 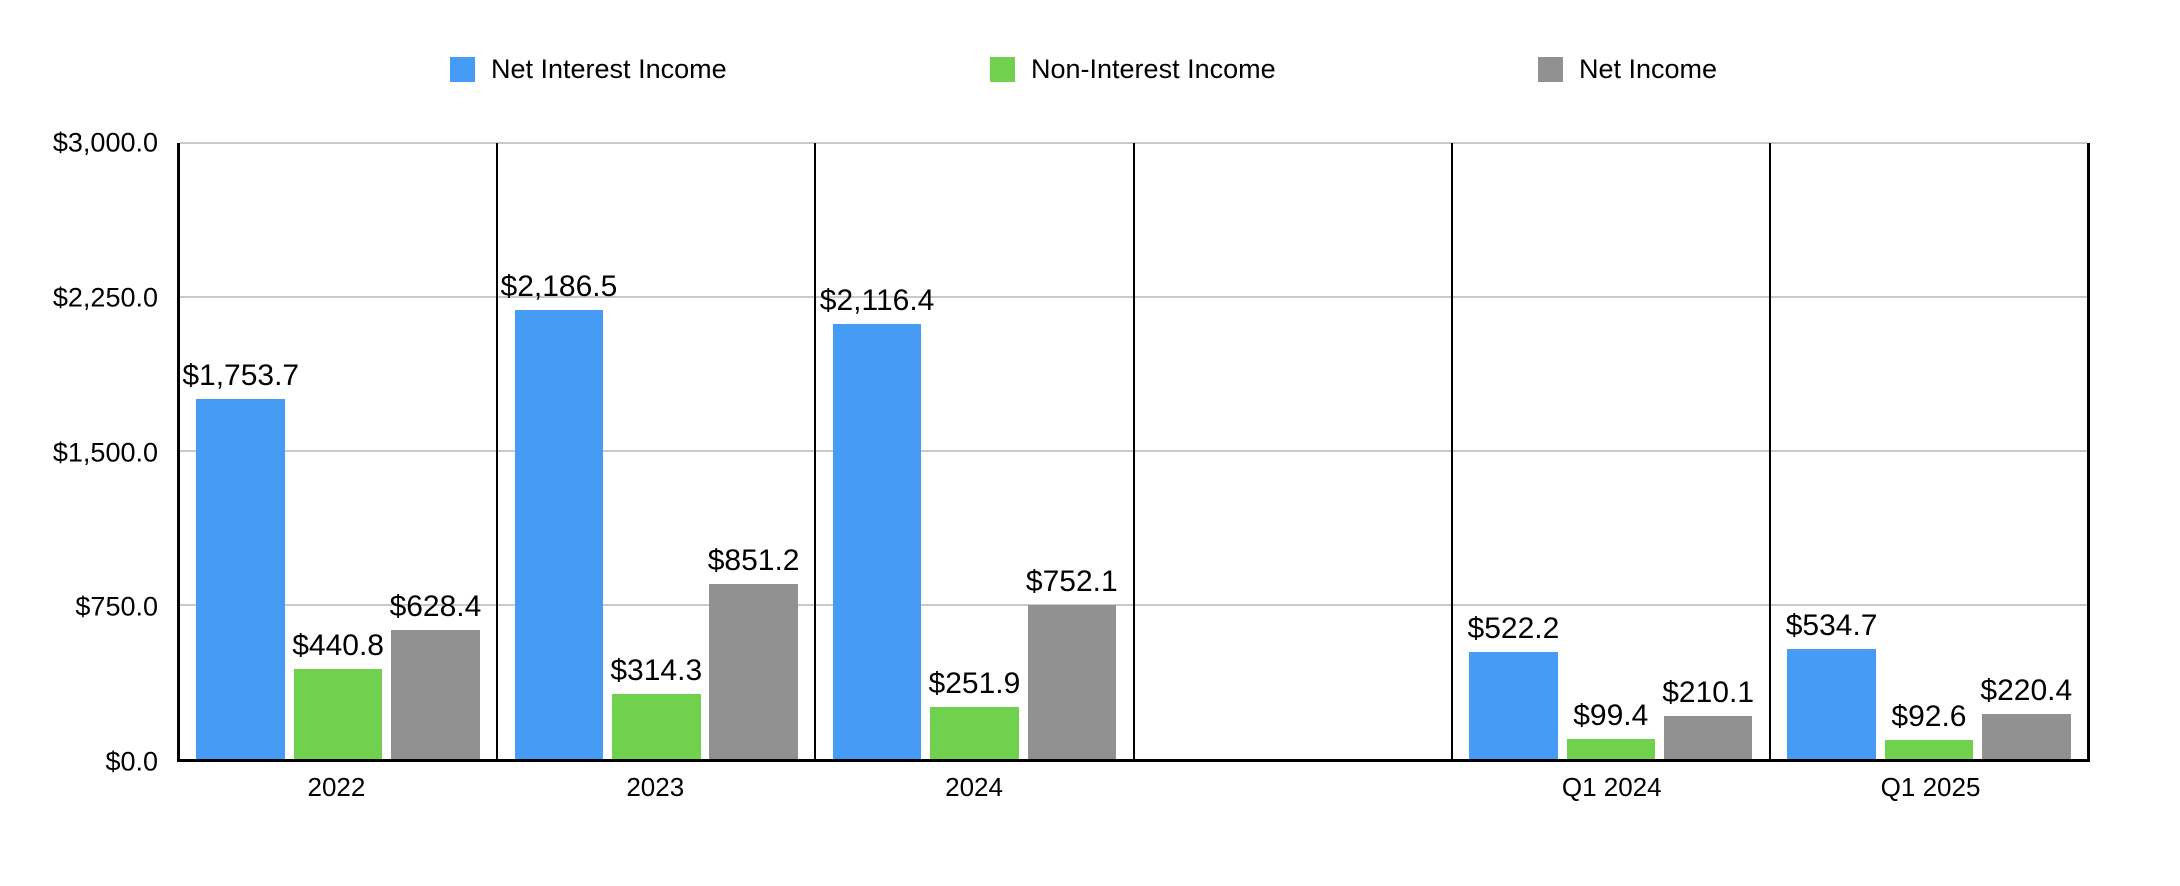 What do you see at coordinates (1550, 69) in the screenshot?
I see `legend-swatch-net-income` at bounding box center [1550, 69].